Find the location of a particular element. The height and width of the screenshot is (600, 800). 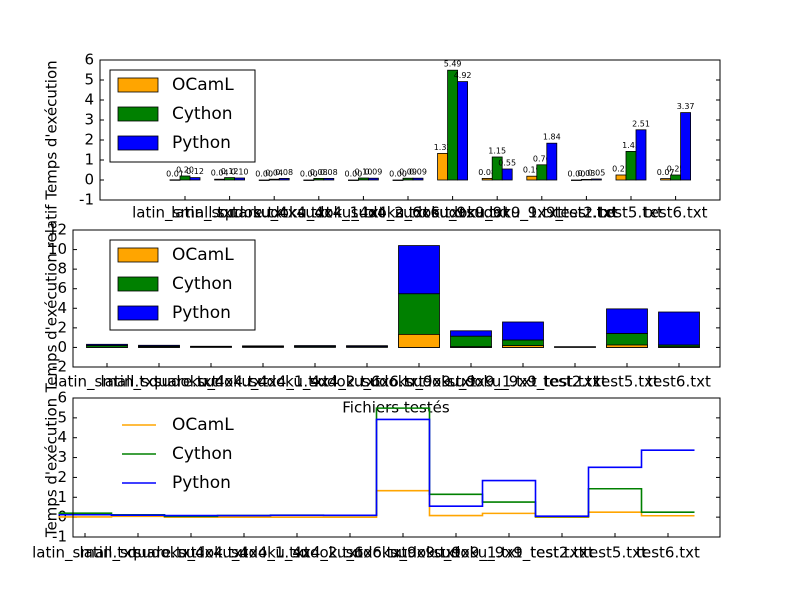

value-label: 0.10 is located at coordinates (363, 172).